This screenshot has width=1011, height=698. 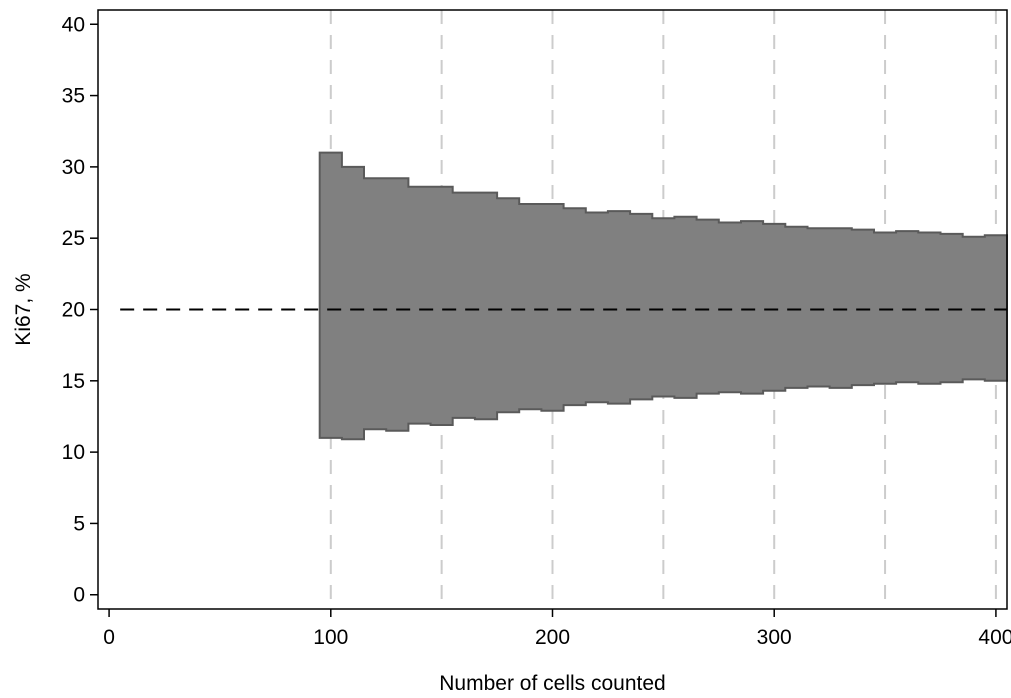 What do you see at coordinates (552, 637) in the screenshot?
I see `x-tick-label-200: 200` at bounding box center [552, 637].